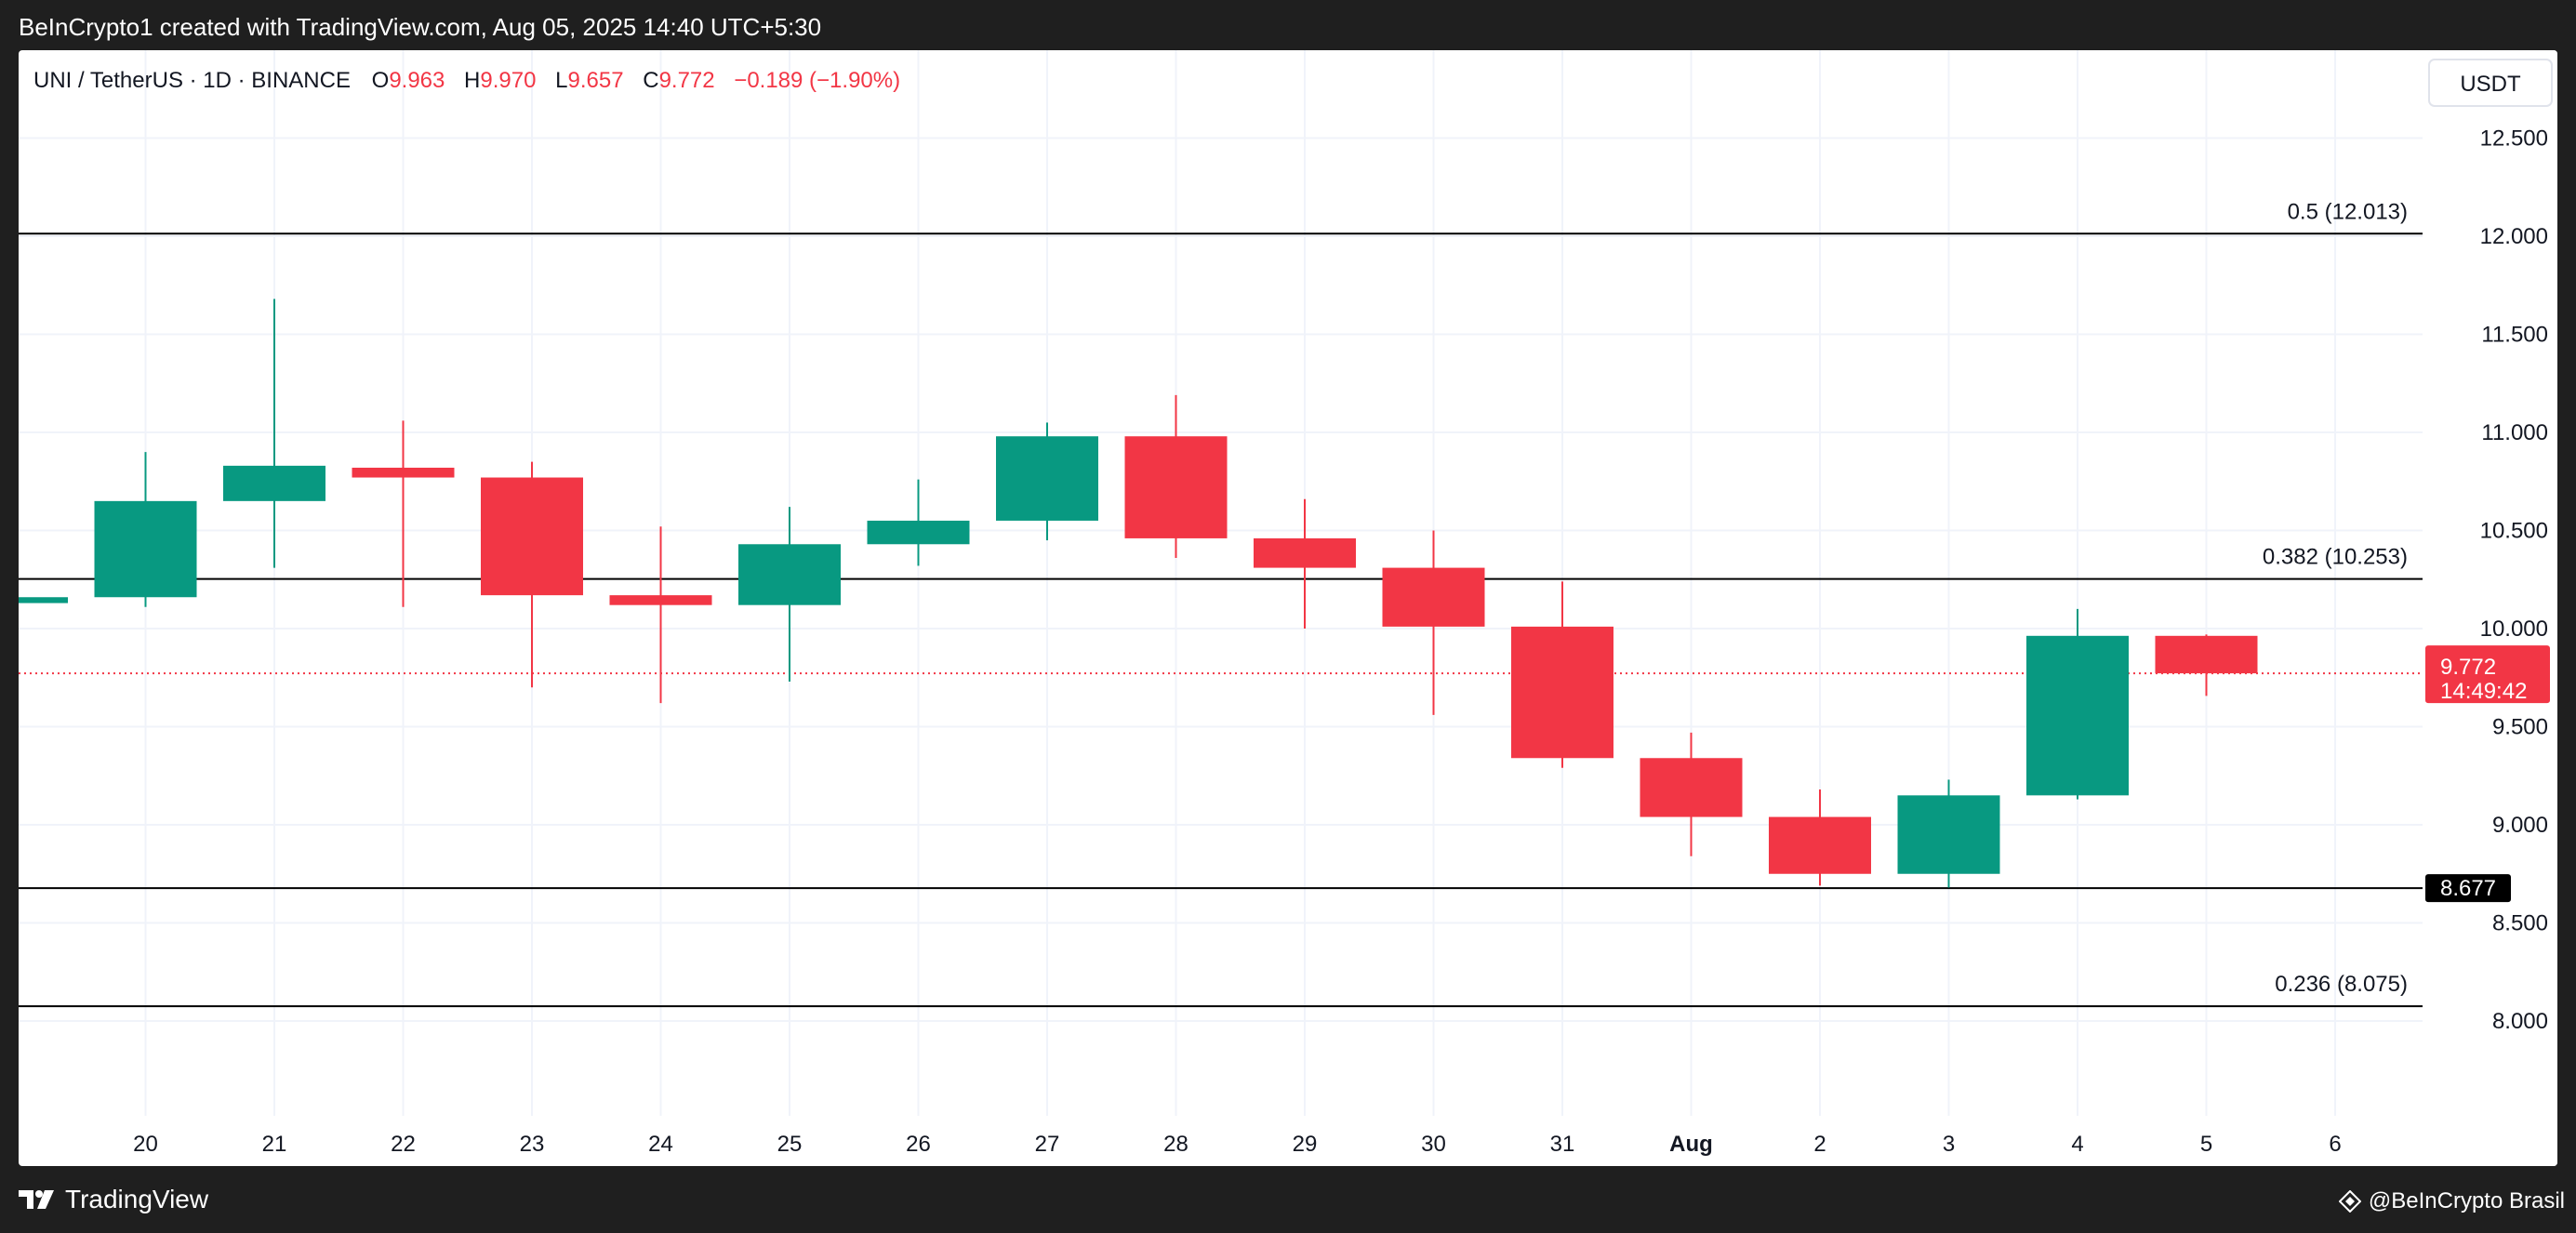 Image resolution: width=2576 pixels, height=1233 pixels. I want to click on credit-text: @BeInCrypto Brasil, so click(2466, 1200).